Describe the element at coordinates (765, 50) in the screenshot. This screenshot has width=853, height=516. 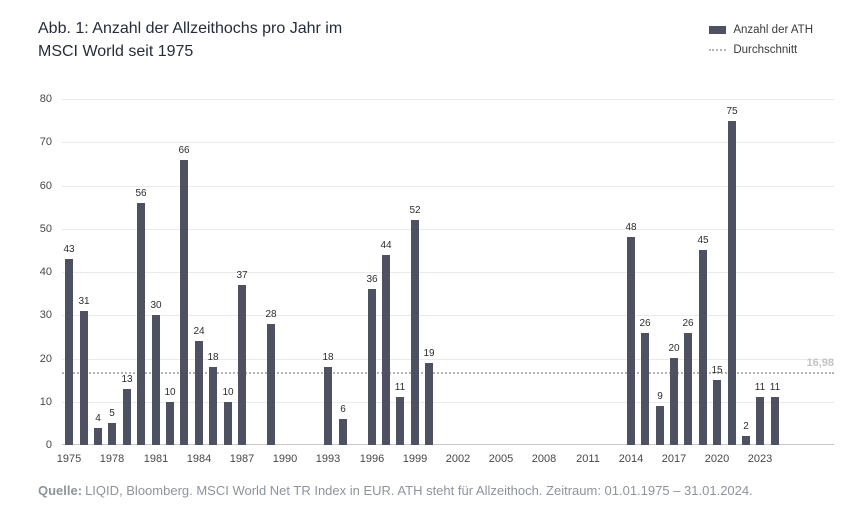
I see `legend-label-durchschnitt: Durchschnitt` at that location.